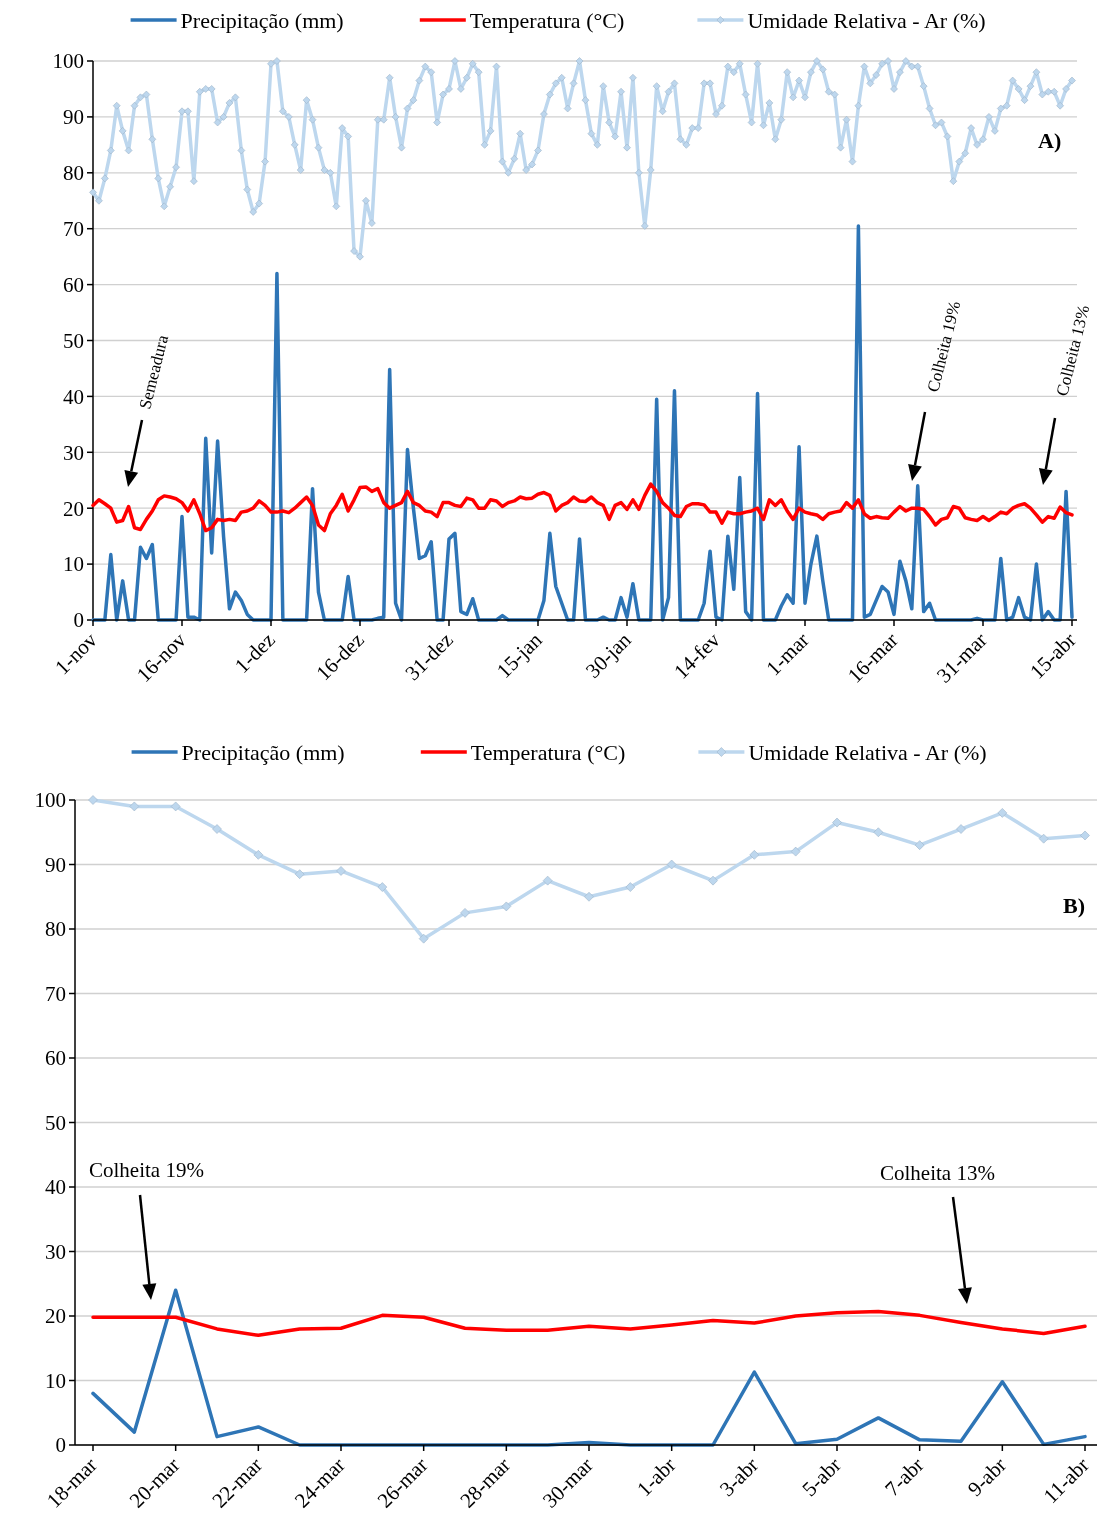 The image size is (1102, 1536). What do you see at coordinates (1074, 905) in the screenshot?
I see `annotation: B)` at bounding box center [1074, 905].